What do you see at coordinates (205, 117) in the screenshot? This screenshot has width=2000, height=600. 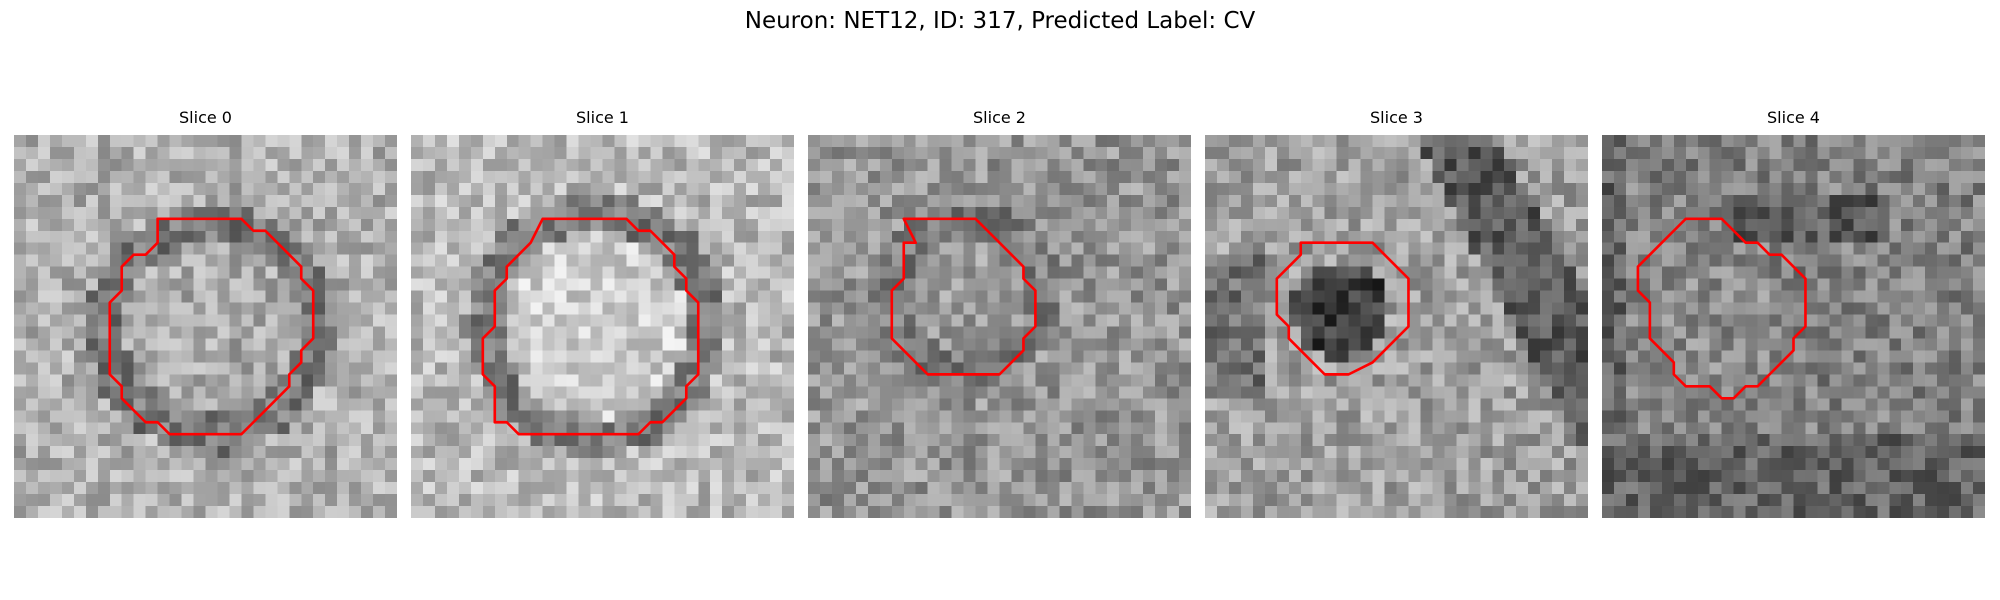 I see `slice-title: Slice 0` at bounding box center [205, 117].